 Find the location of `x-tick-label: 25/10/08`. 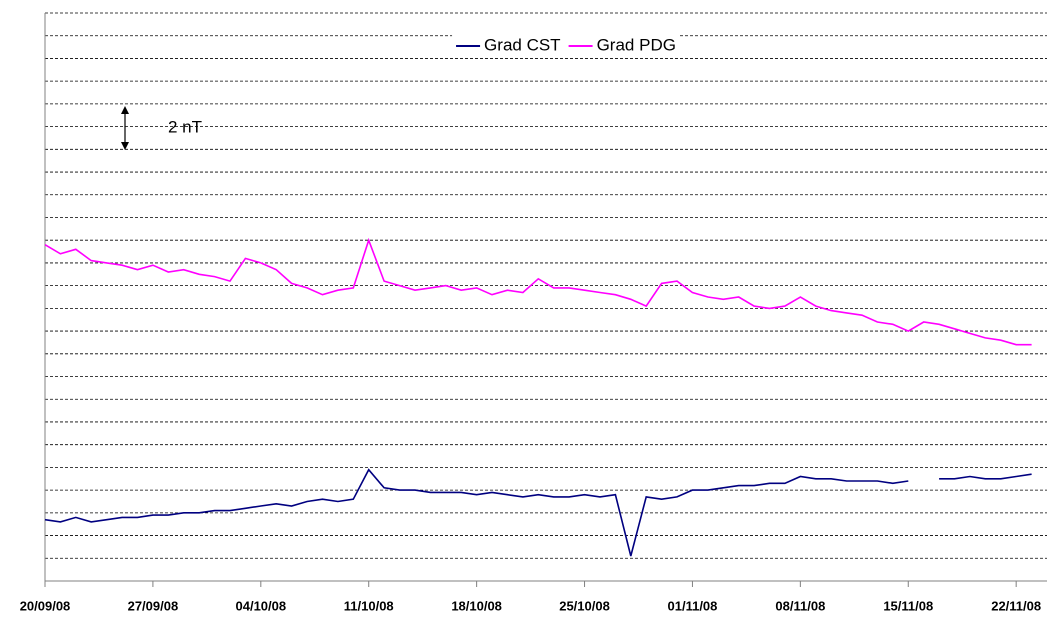

x-tick-label: 25/10/08 is located at coordinates (584, 605).